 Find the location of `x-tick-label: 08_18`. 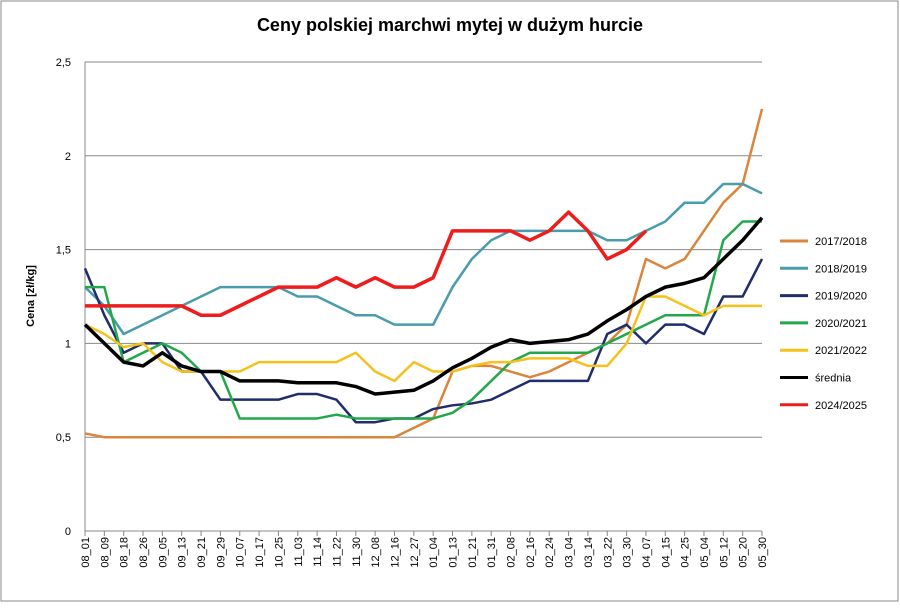

x-tick-label: 08_18 is located at coordinates (125, 552).